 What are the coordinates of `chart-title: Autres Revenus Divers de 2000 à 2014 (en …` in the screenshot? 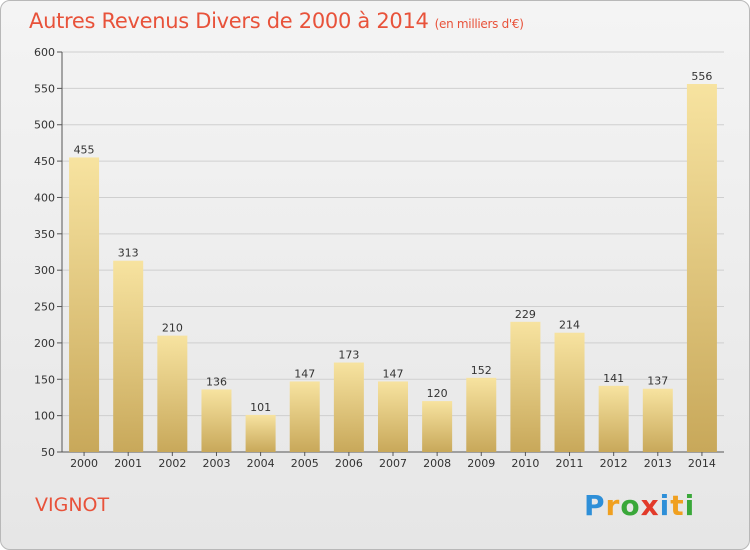 It's located at (276, 21).